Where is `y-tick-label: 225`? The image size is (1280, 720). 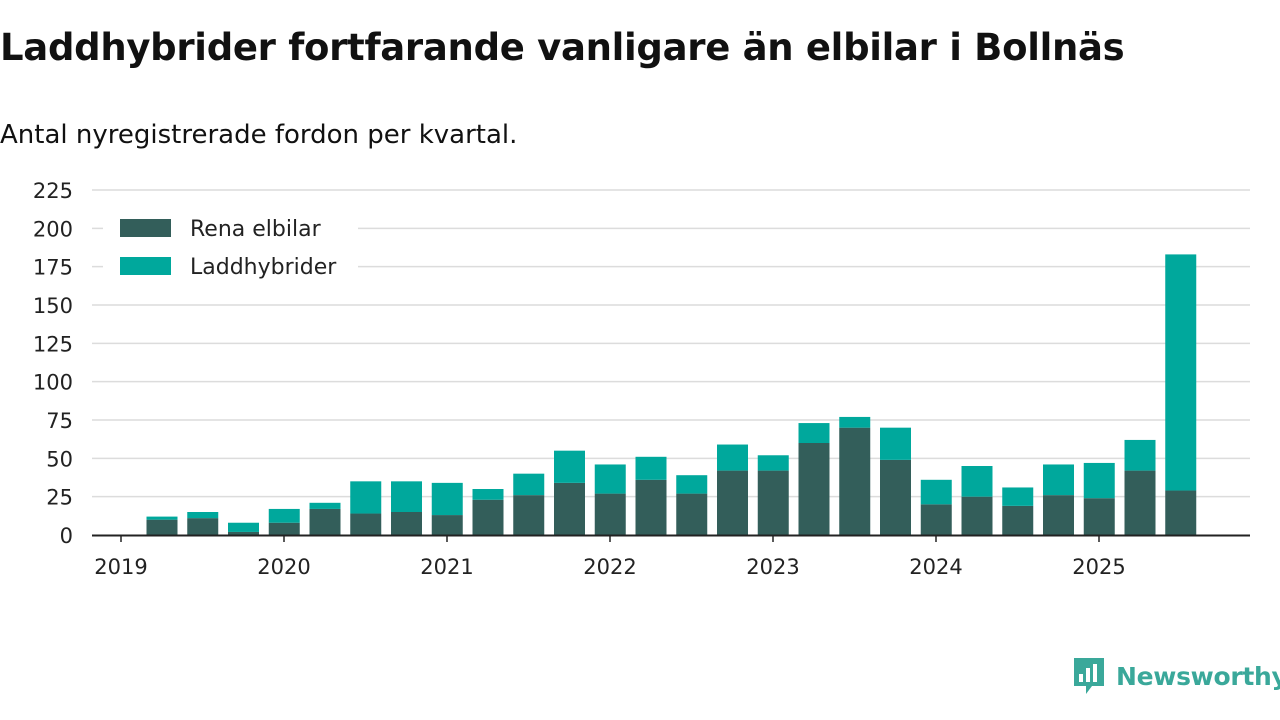
y-tick-label: 225 is located at coordinates (53, 191).